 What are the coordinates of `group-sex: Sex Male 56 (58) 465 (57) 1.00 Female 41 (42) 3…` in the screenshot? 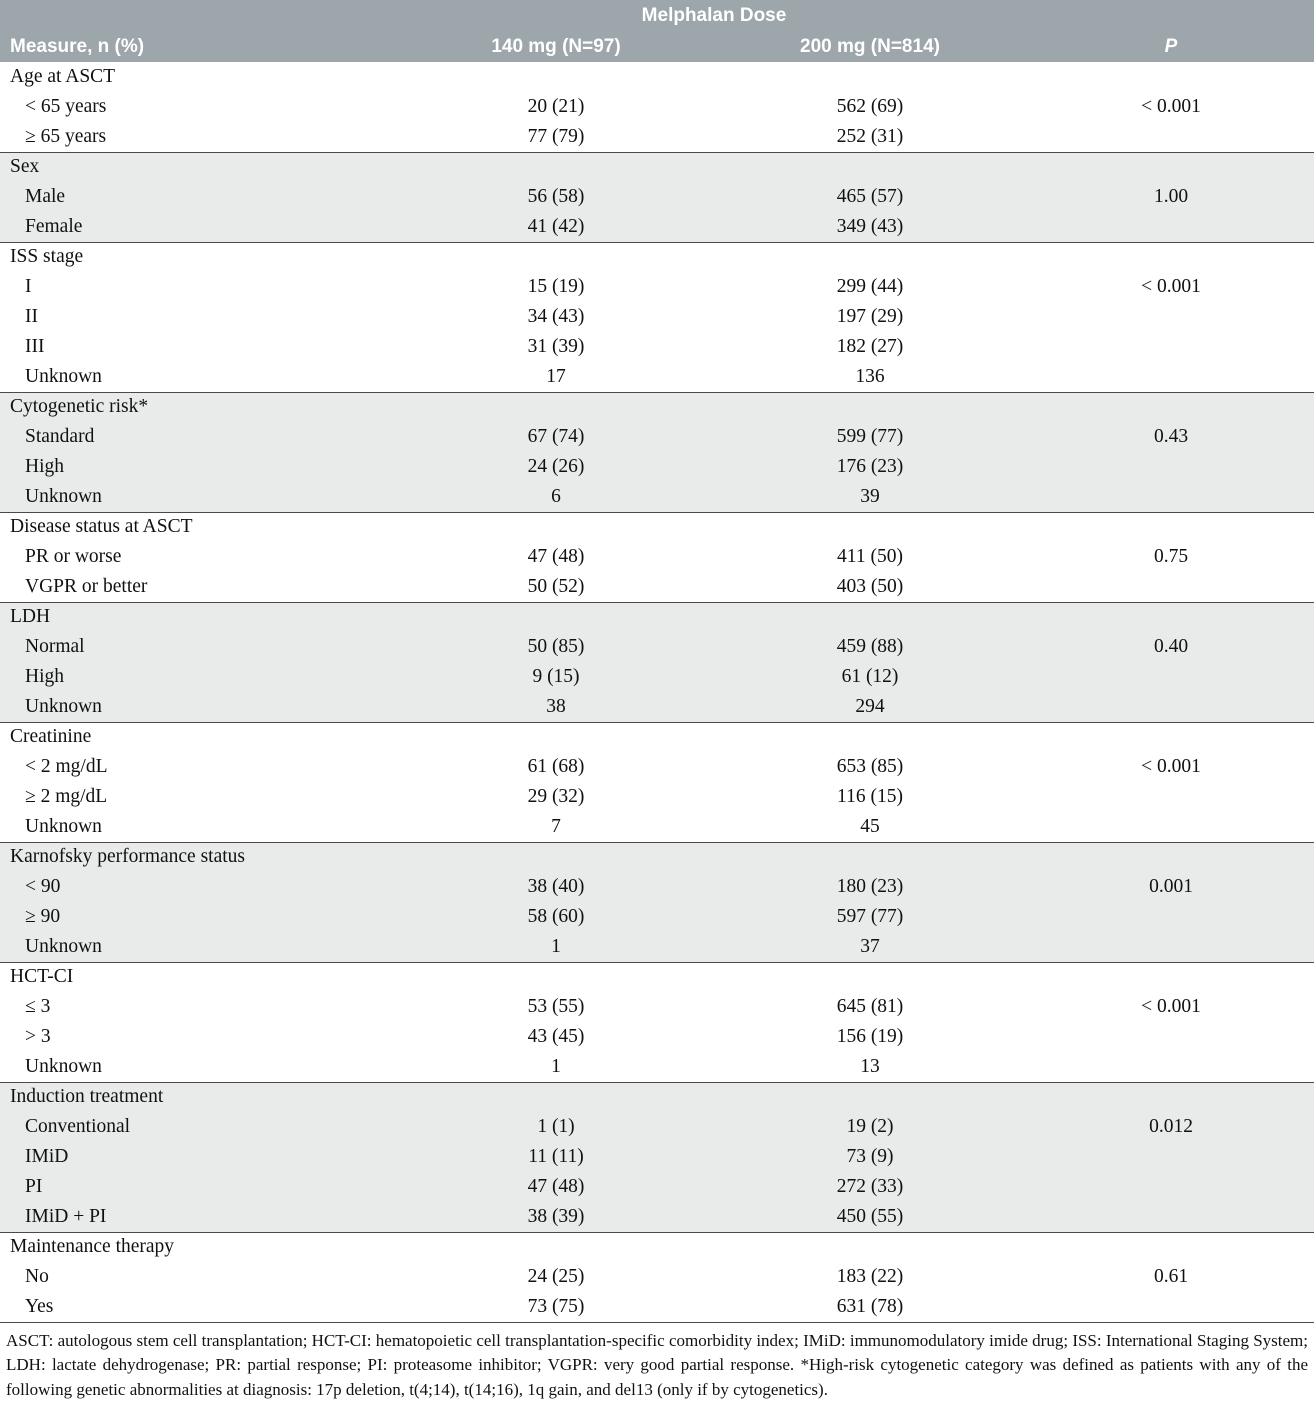 It's located at (657, 197).